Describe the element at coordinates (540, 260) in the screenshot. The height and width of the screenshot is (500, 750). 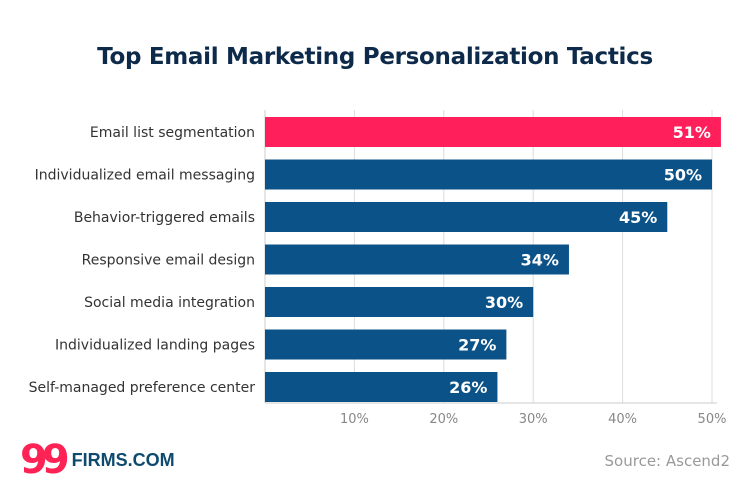
I see `data-label: 34%` at that location.